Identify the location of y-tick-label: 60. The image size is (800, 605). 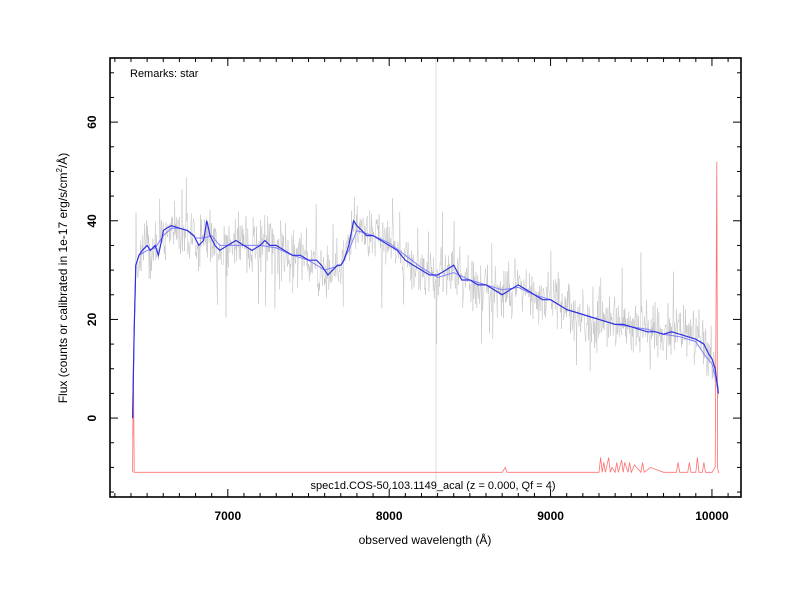
(92, 122).